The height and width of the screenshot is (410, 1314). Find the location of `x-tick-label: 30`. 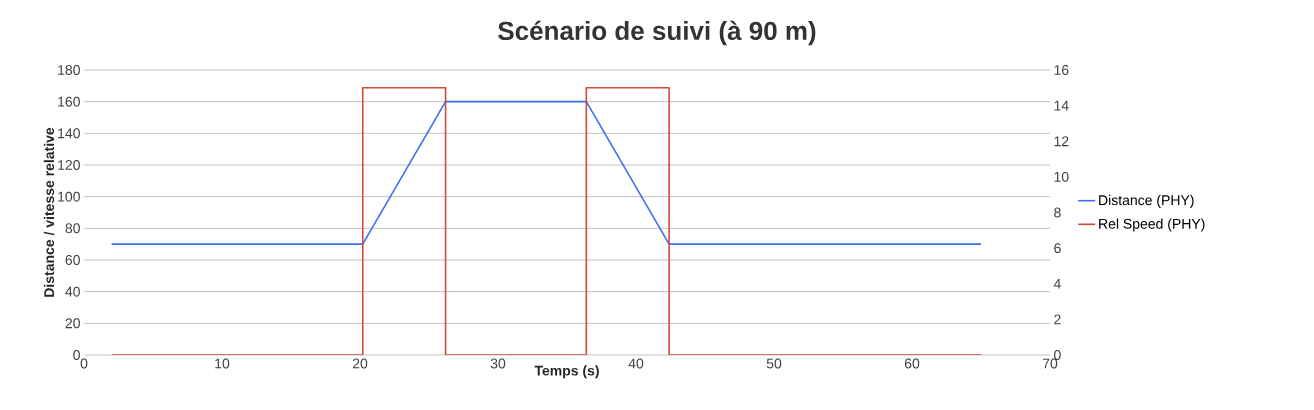

x-tick-label: 30 is located at coordinates (498, 363).